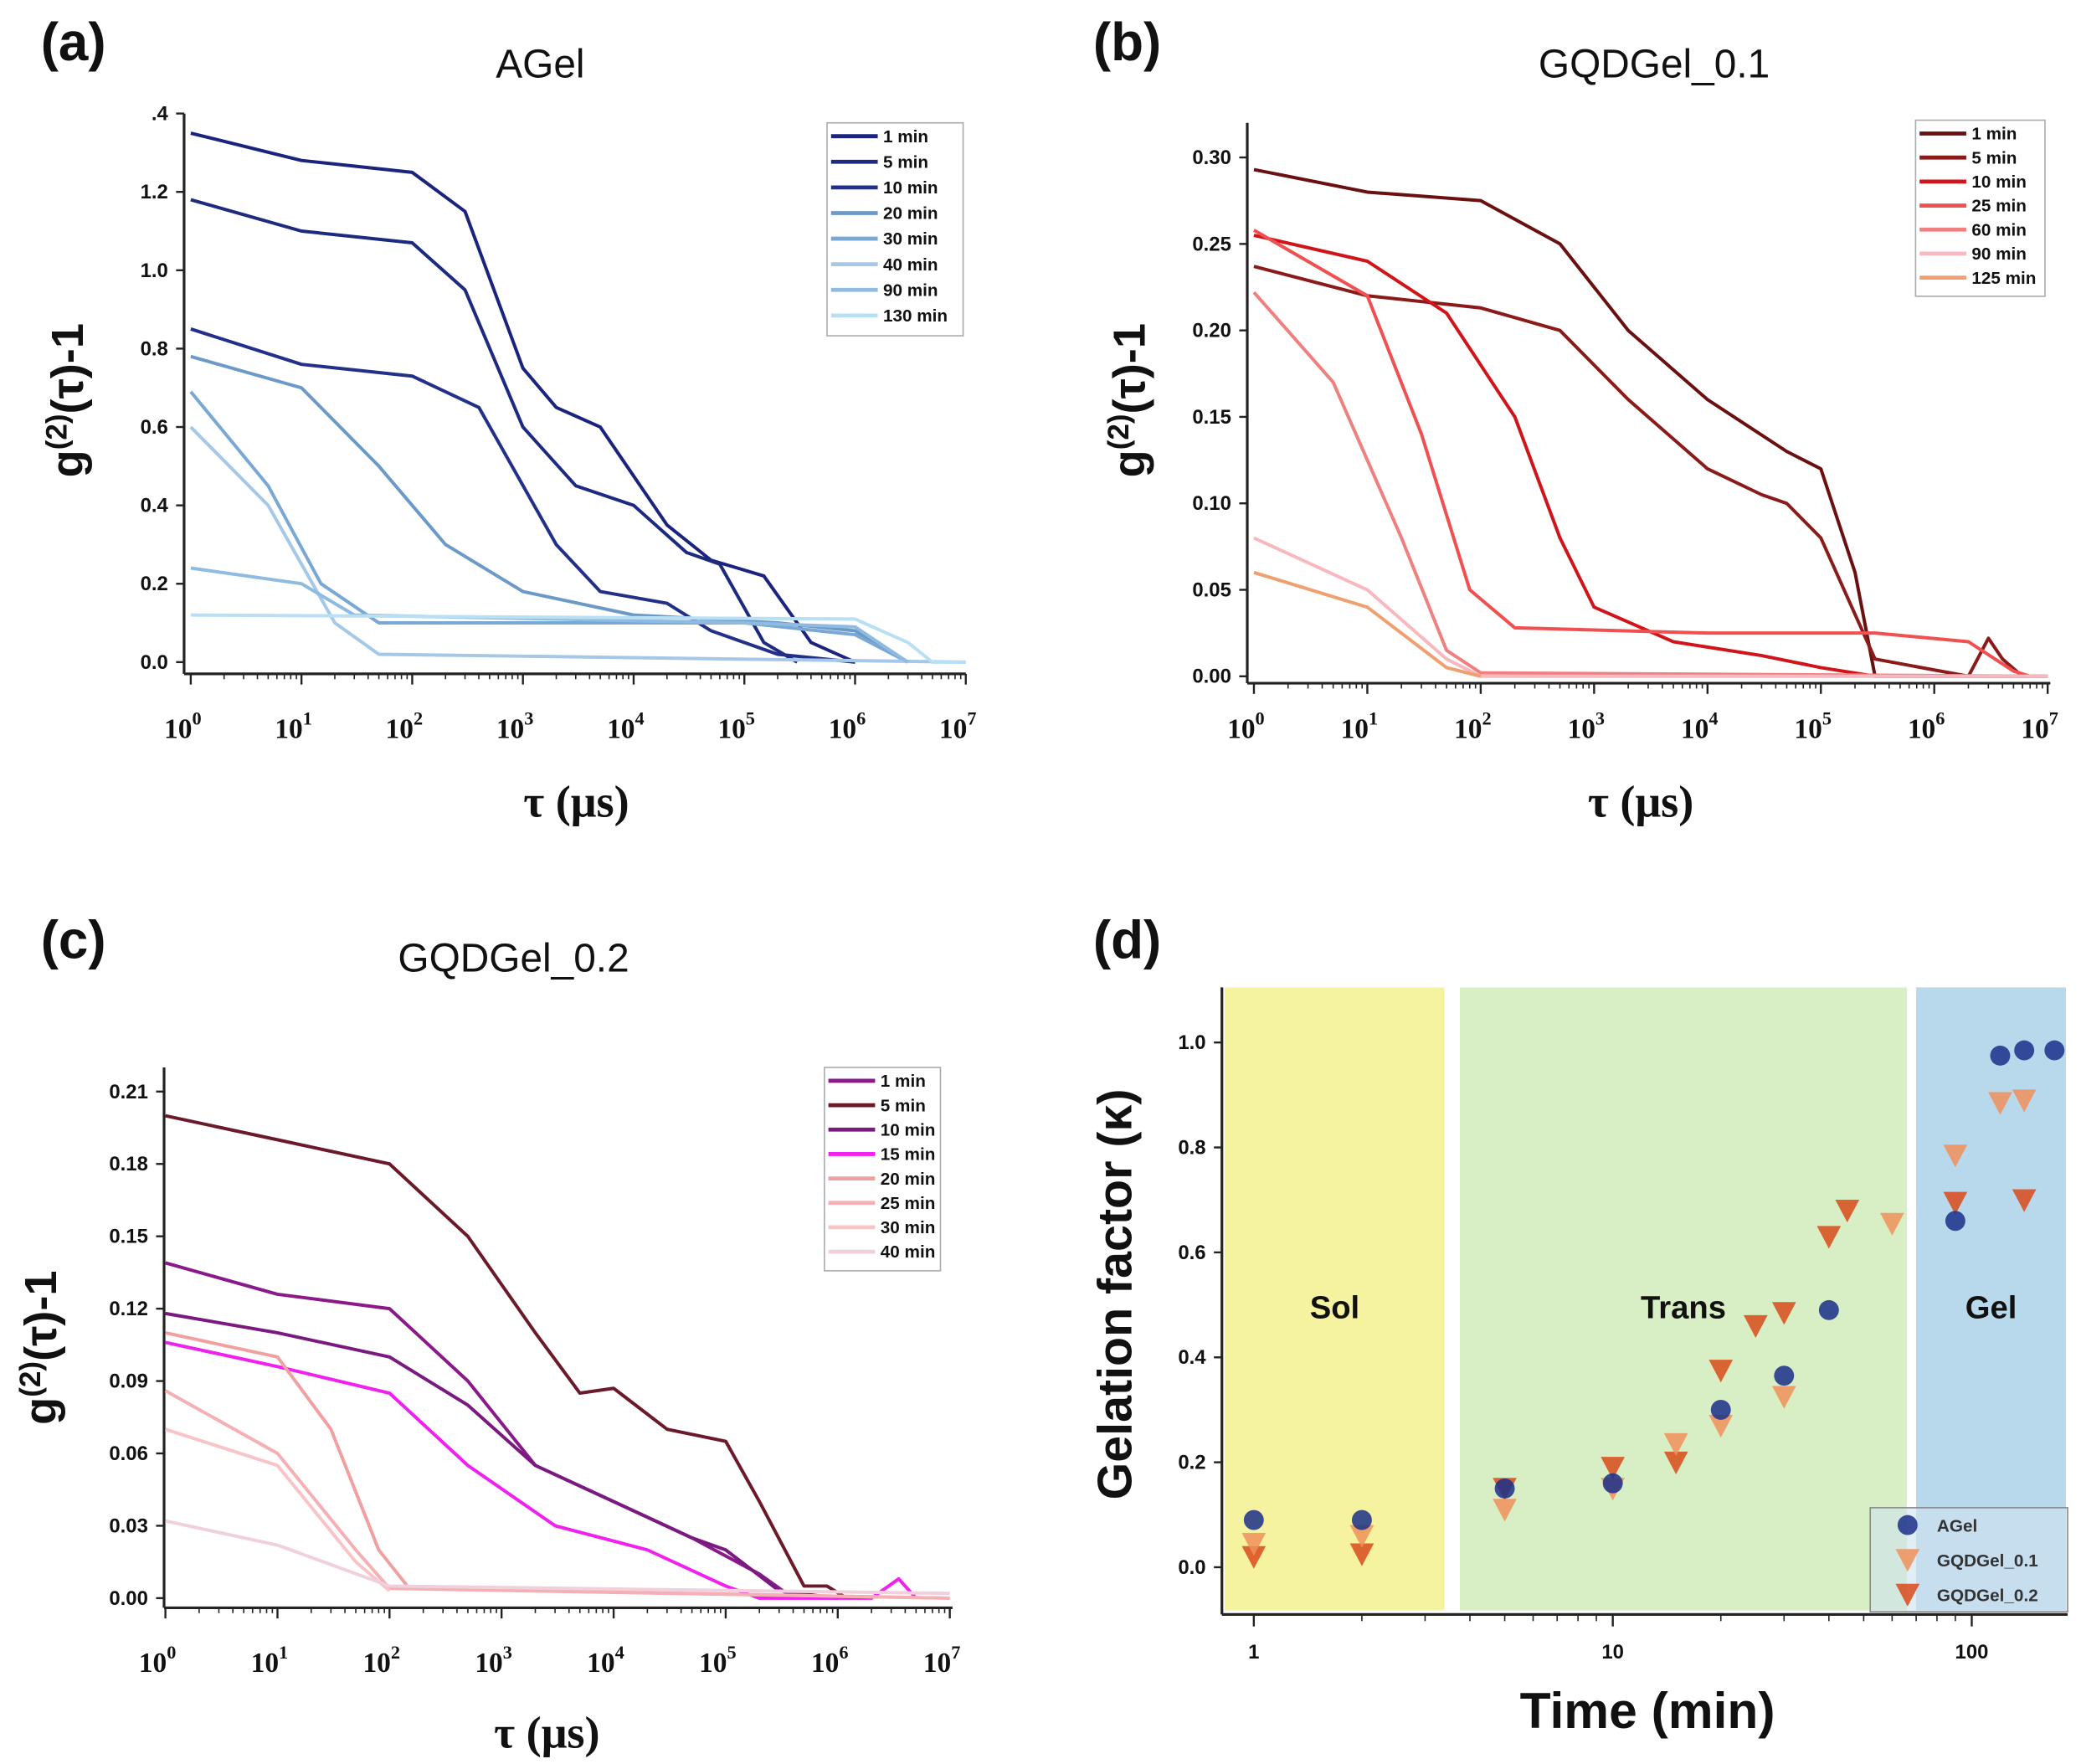 This screenshot has height=1764, width=2081. I want to click on x-axis-label: Time (min), so click(1647, 1710).